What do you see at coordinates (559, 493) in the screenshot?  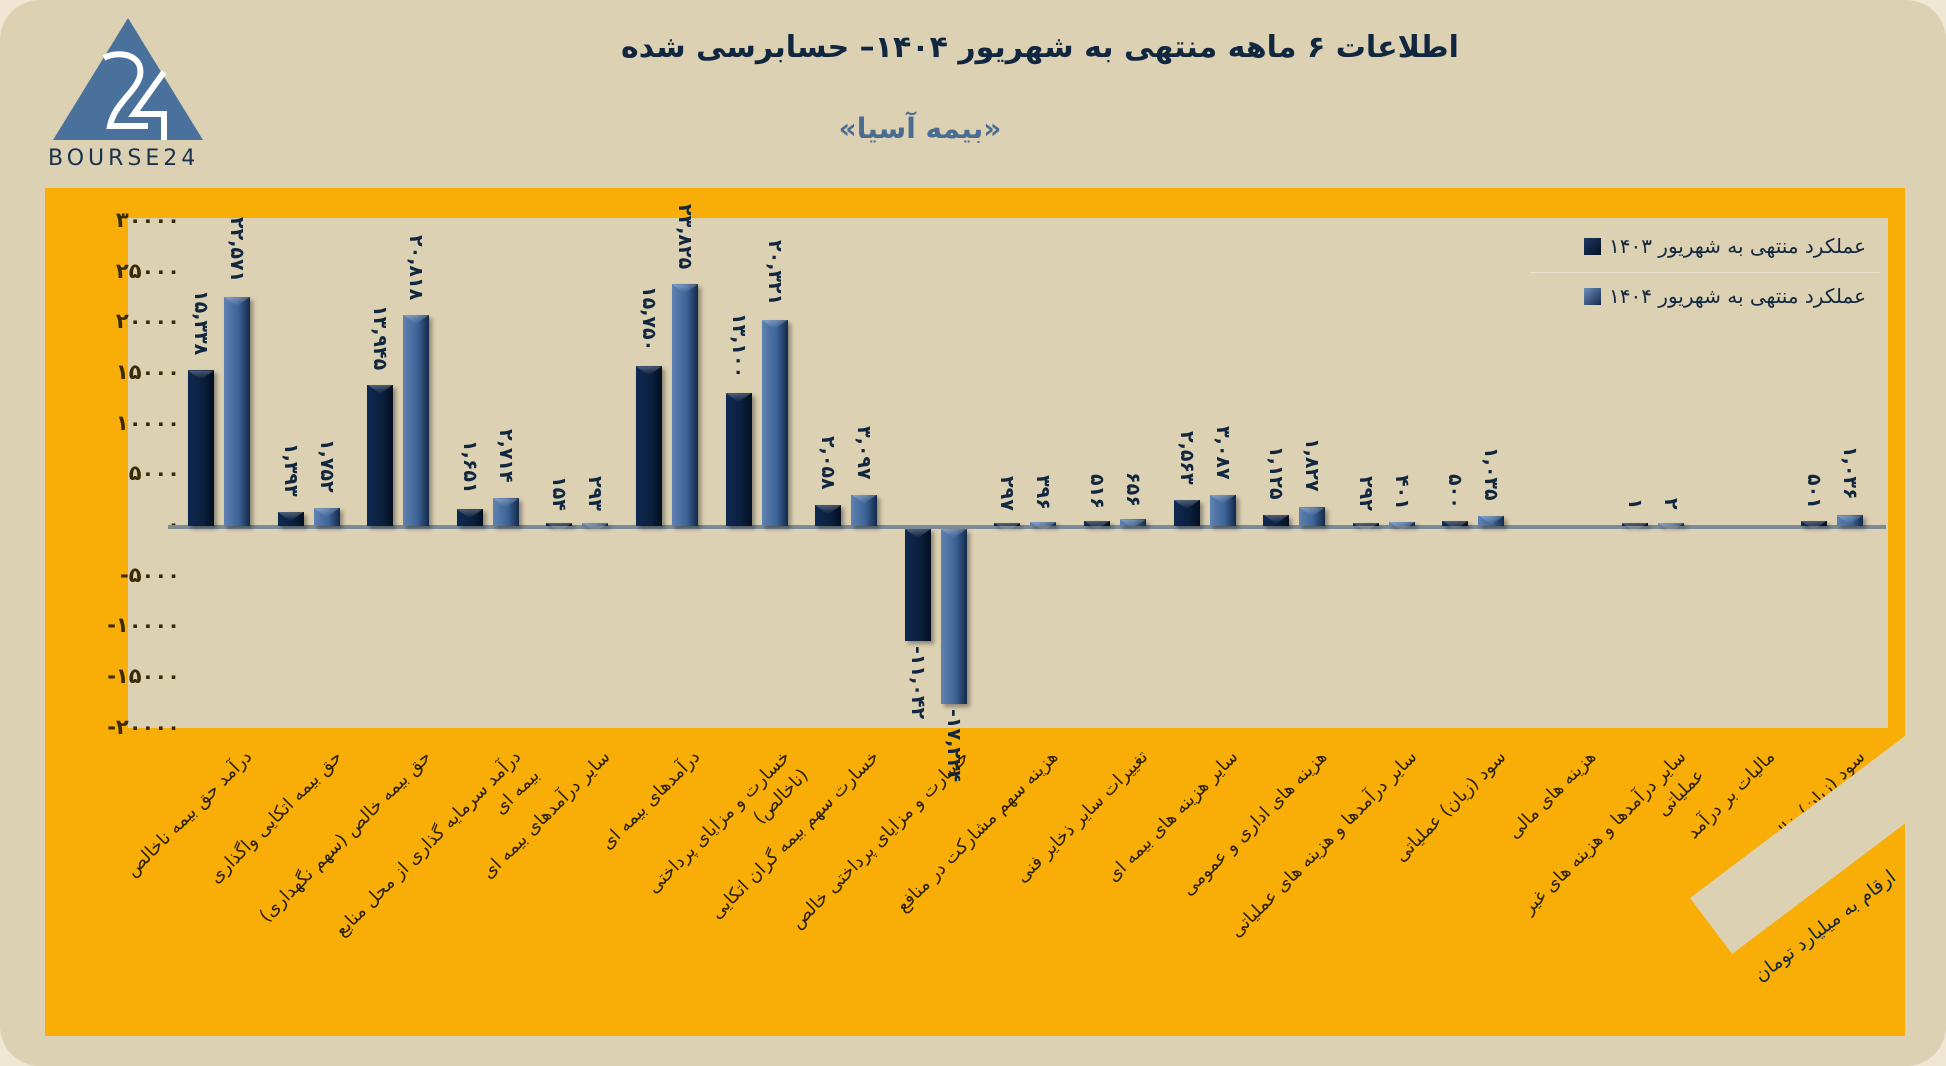 I see `bar-value-label: ۱۵۴` at bounding box center [559, 493].